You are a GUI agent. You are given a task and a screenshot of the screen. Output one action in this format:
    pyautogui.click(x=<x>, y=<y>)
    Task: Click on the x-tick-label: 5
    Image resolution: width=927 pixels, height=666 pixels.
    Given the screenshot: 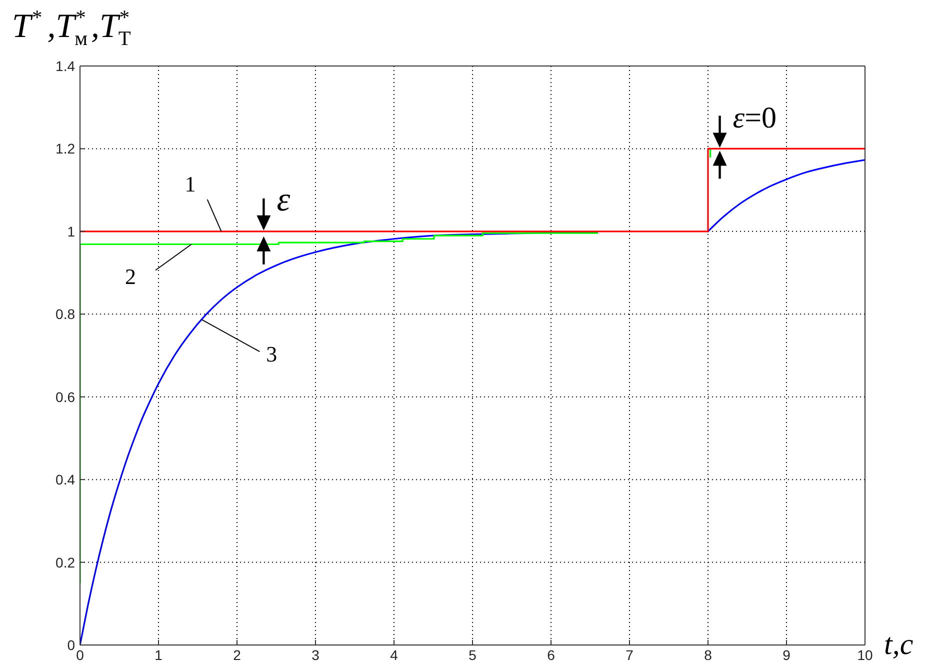 What is the action you would take?
    pyautogui.click(x=472, y=654)
    